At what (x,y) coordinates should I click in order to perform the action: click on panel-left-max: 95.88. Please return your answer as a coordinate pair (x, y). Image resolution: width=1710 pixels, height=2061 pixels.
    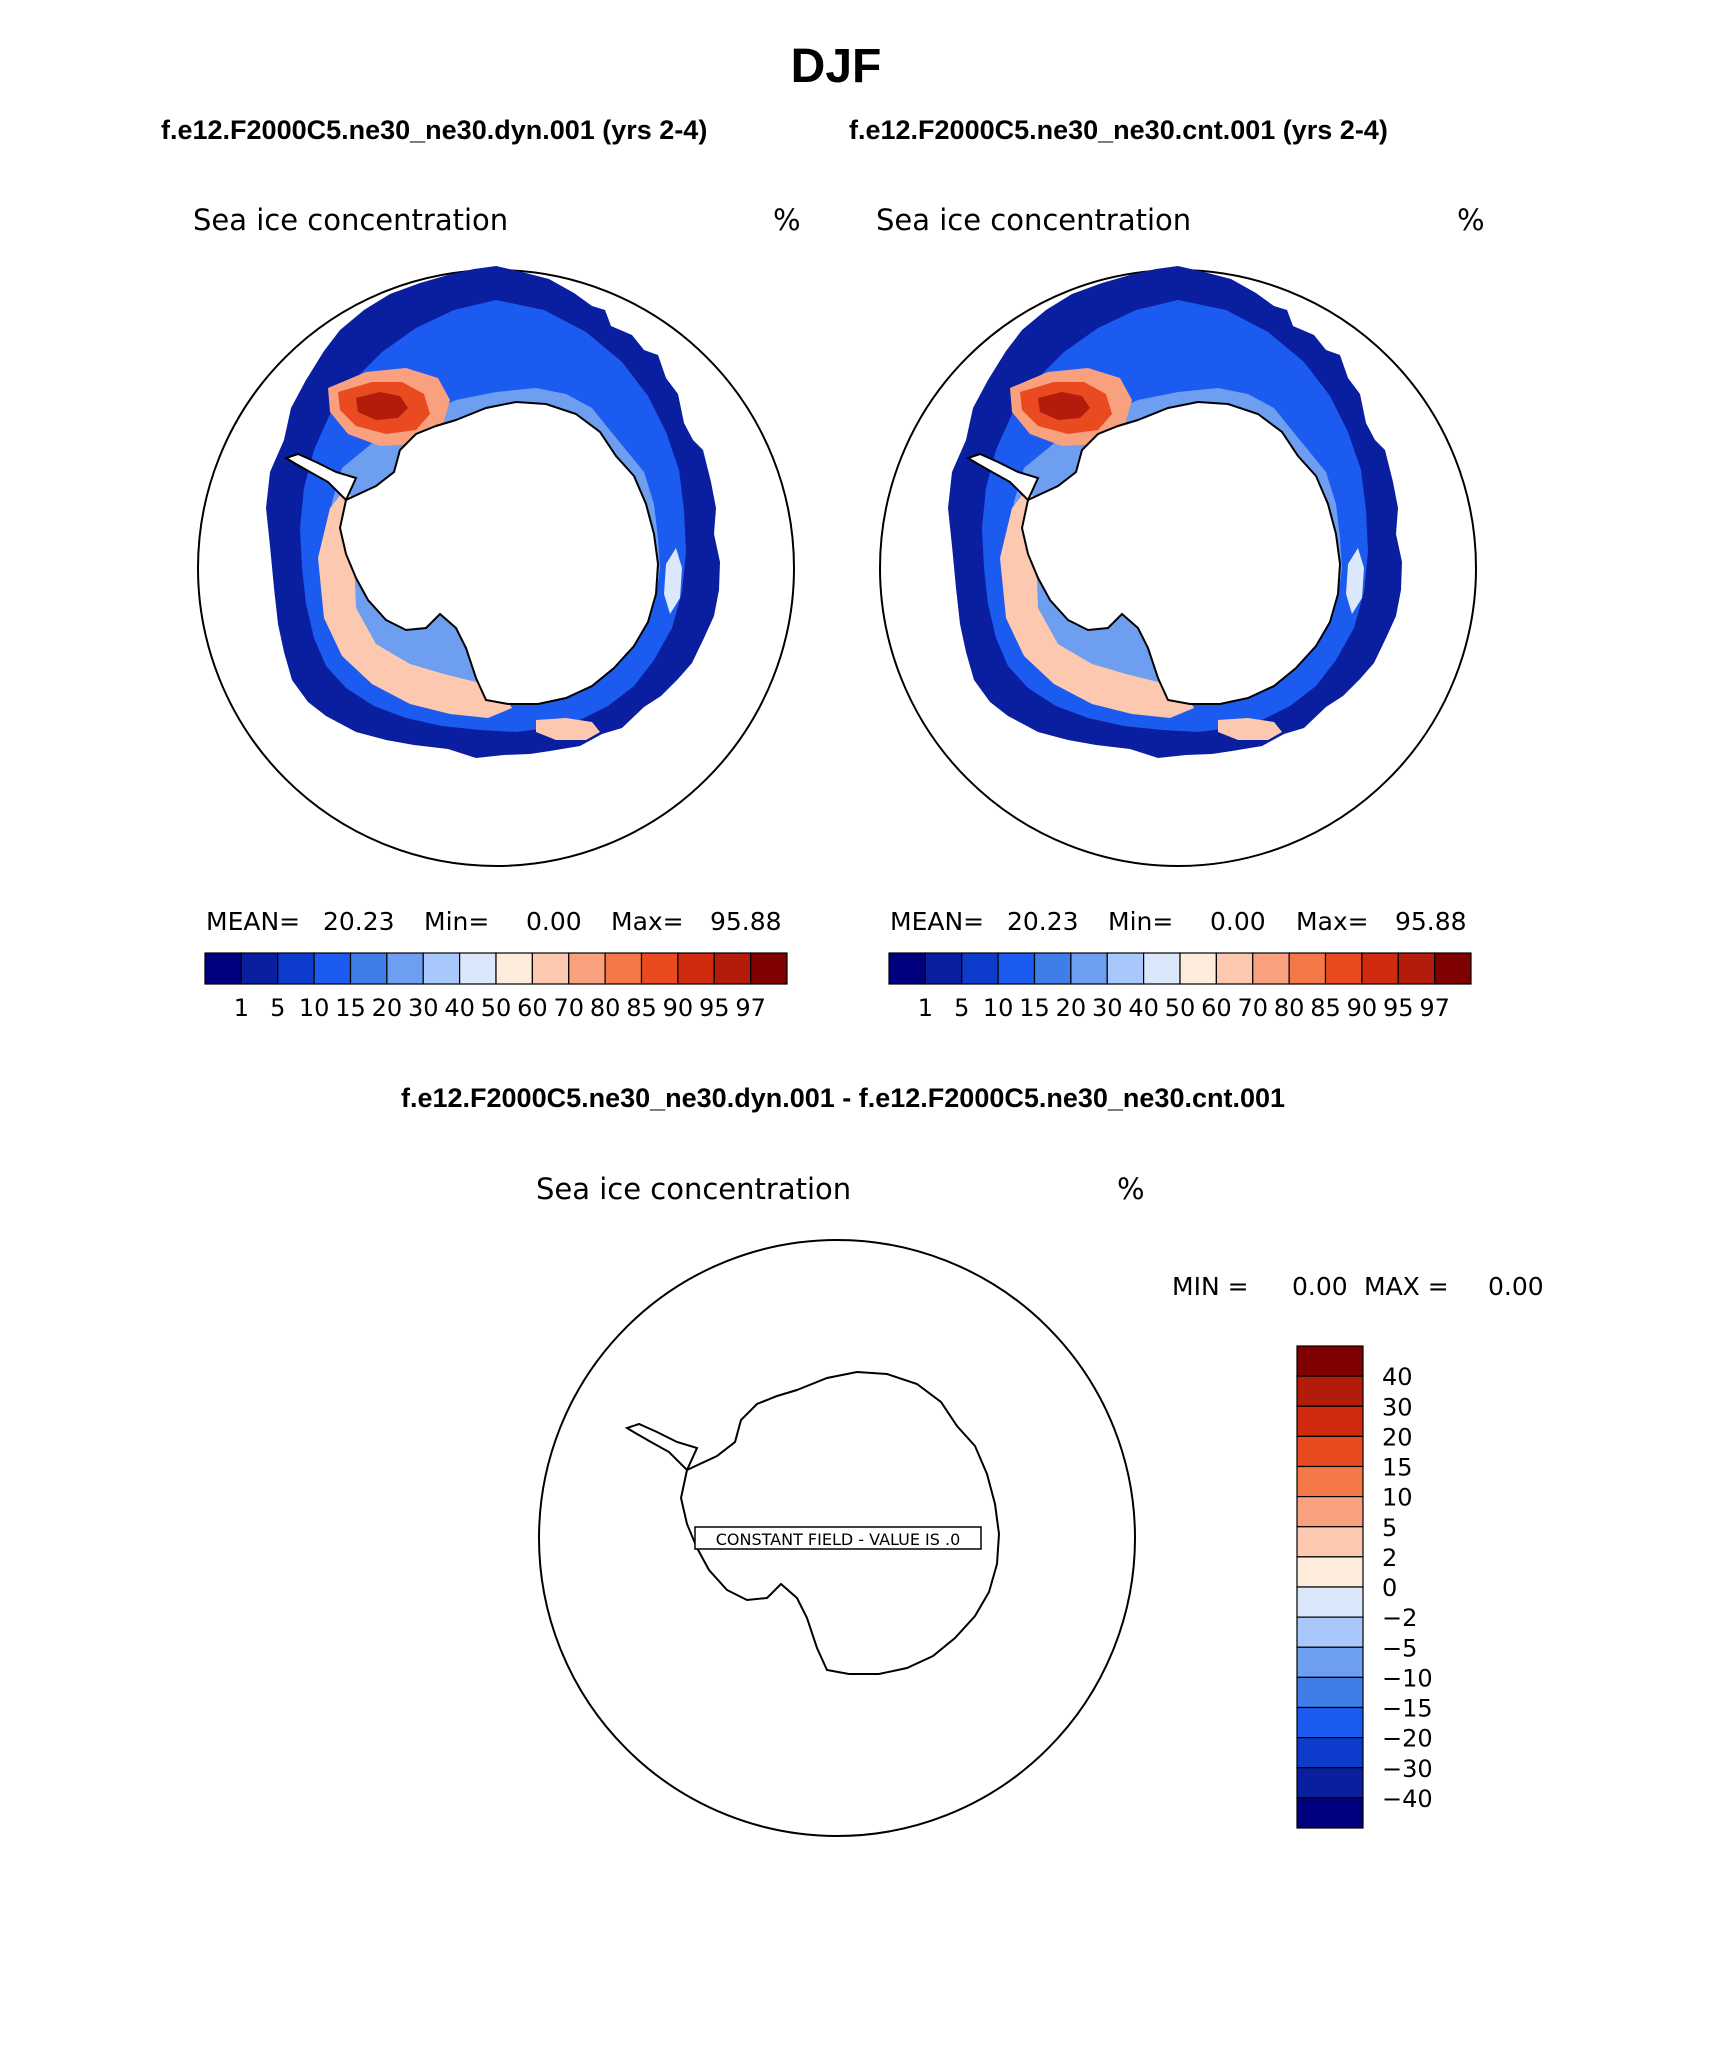
    Looking at the image, I should click on (746, 921).